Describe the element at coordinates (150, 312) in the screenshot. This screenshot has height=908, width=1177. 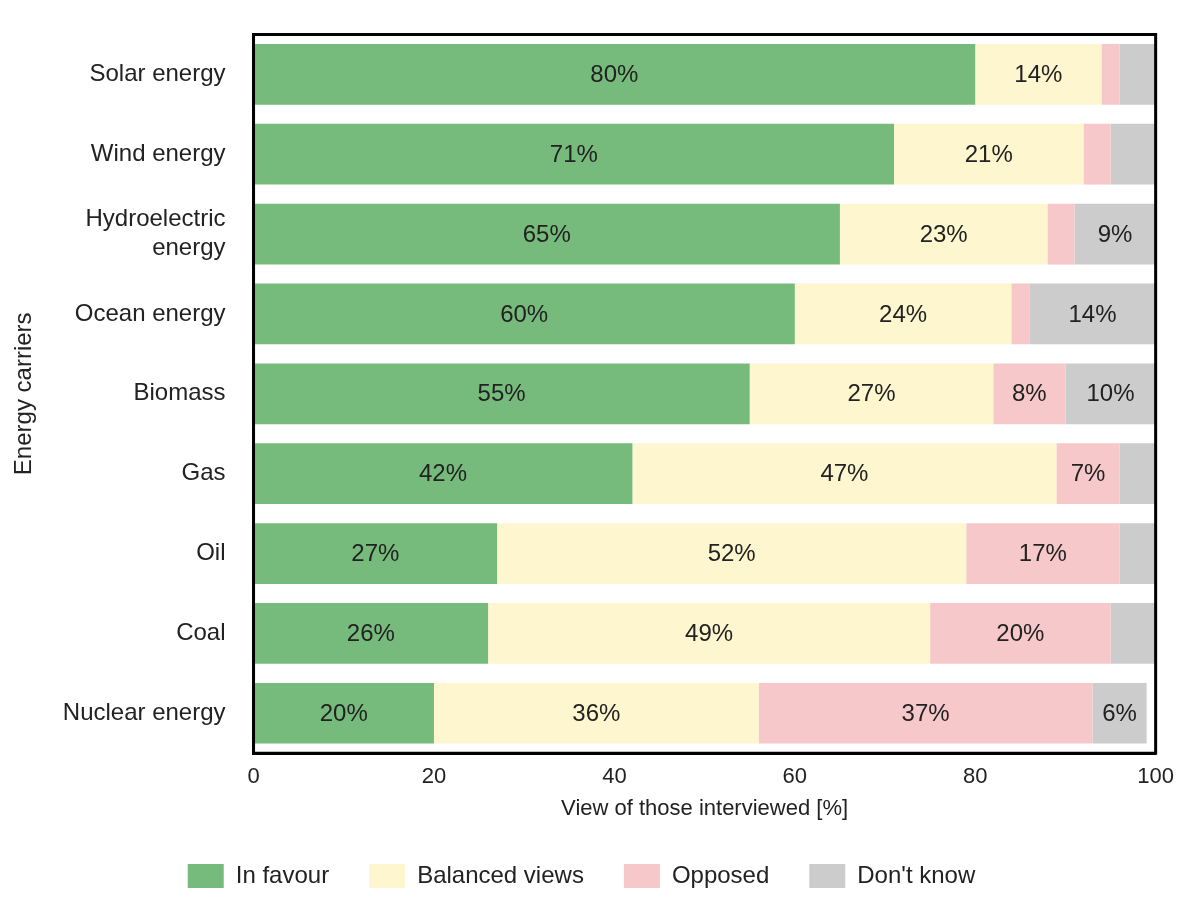
I see `y-tick-label: Ocean energy` at that location.